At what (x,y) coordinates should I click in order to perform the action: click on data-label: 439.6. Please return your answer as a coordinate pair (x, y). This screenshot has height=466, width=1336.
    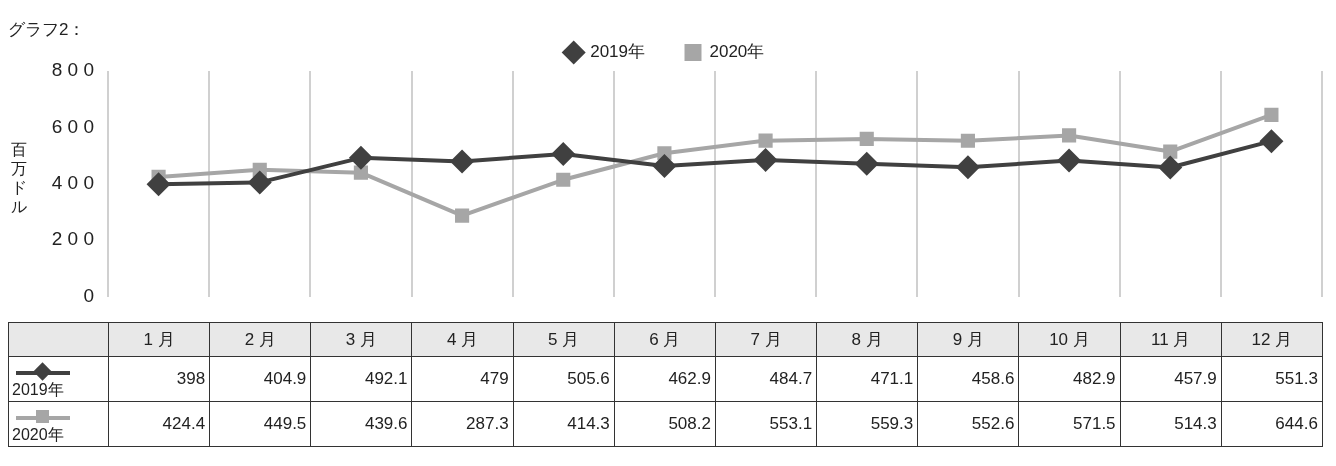
    Looking at the image, I should click on (361, 424).